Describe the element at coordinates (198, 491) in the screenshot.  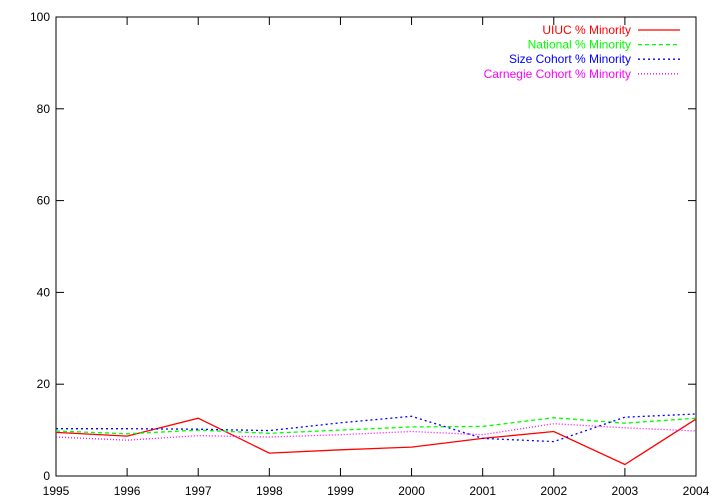
I see `x-tick-label: 1997` at that location.